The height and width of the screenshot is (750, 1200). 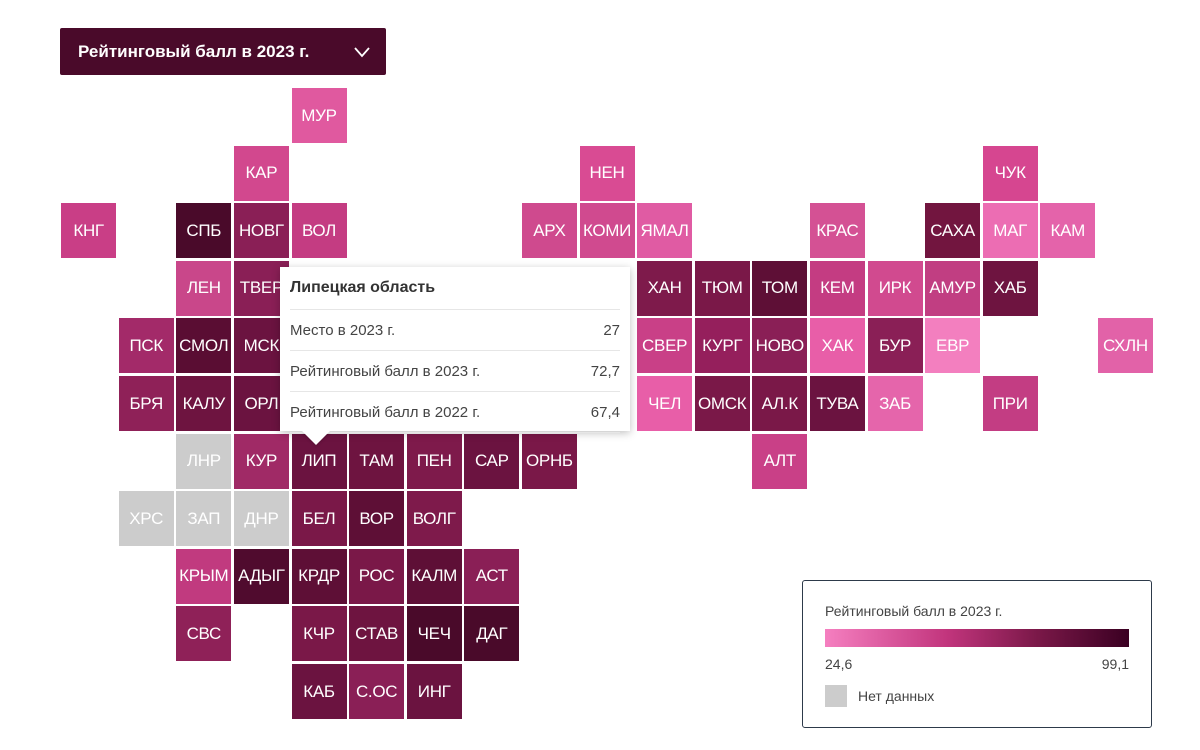 I want to click on region-tile: АЛ.К, so click(x=780, y=403).